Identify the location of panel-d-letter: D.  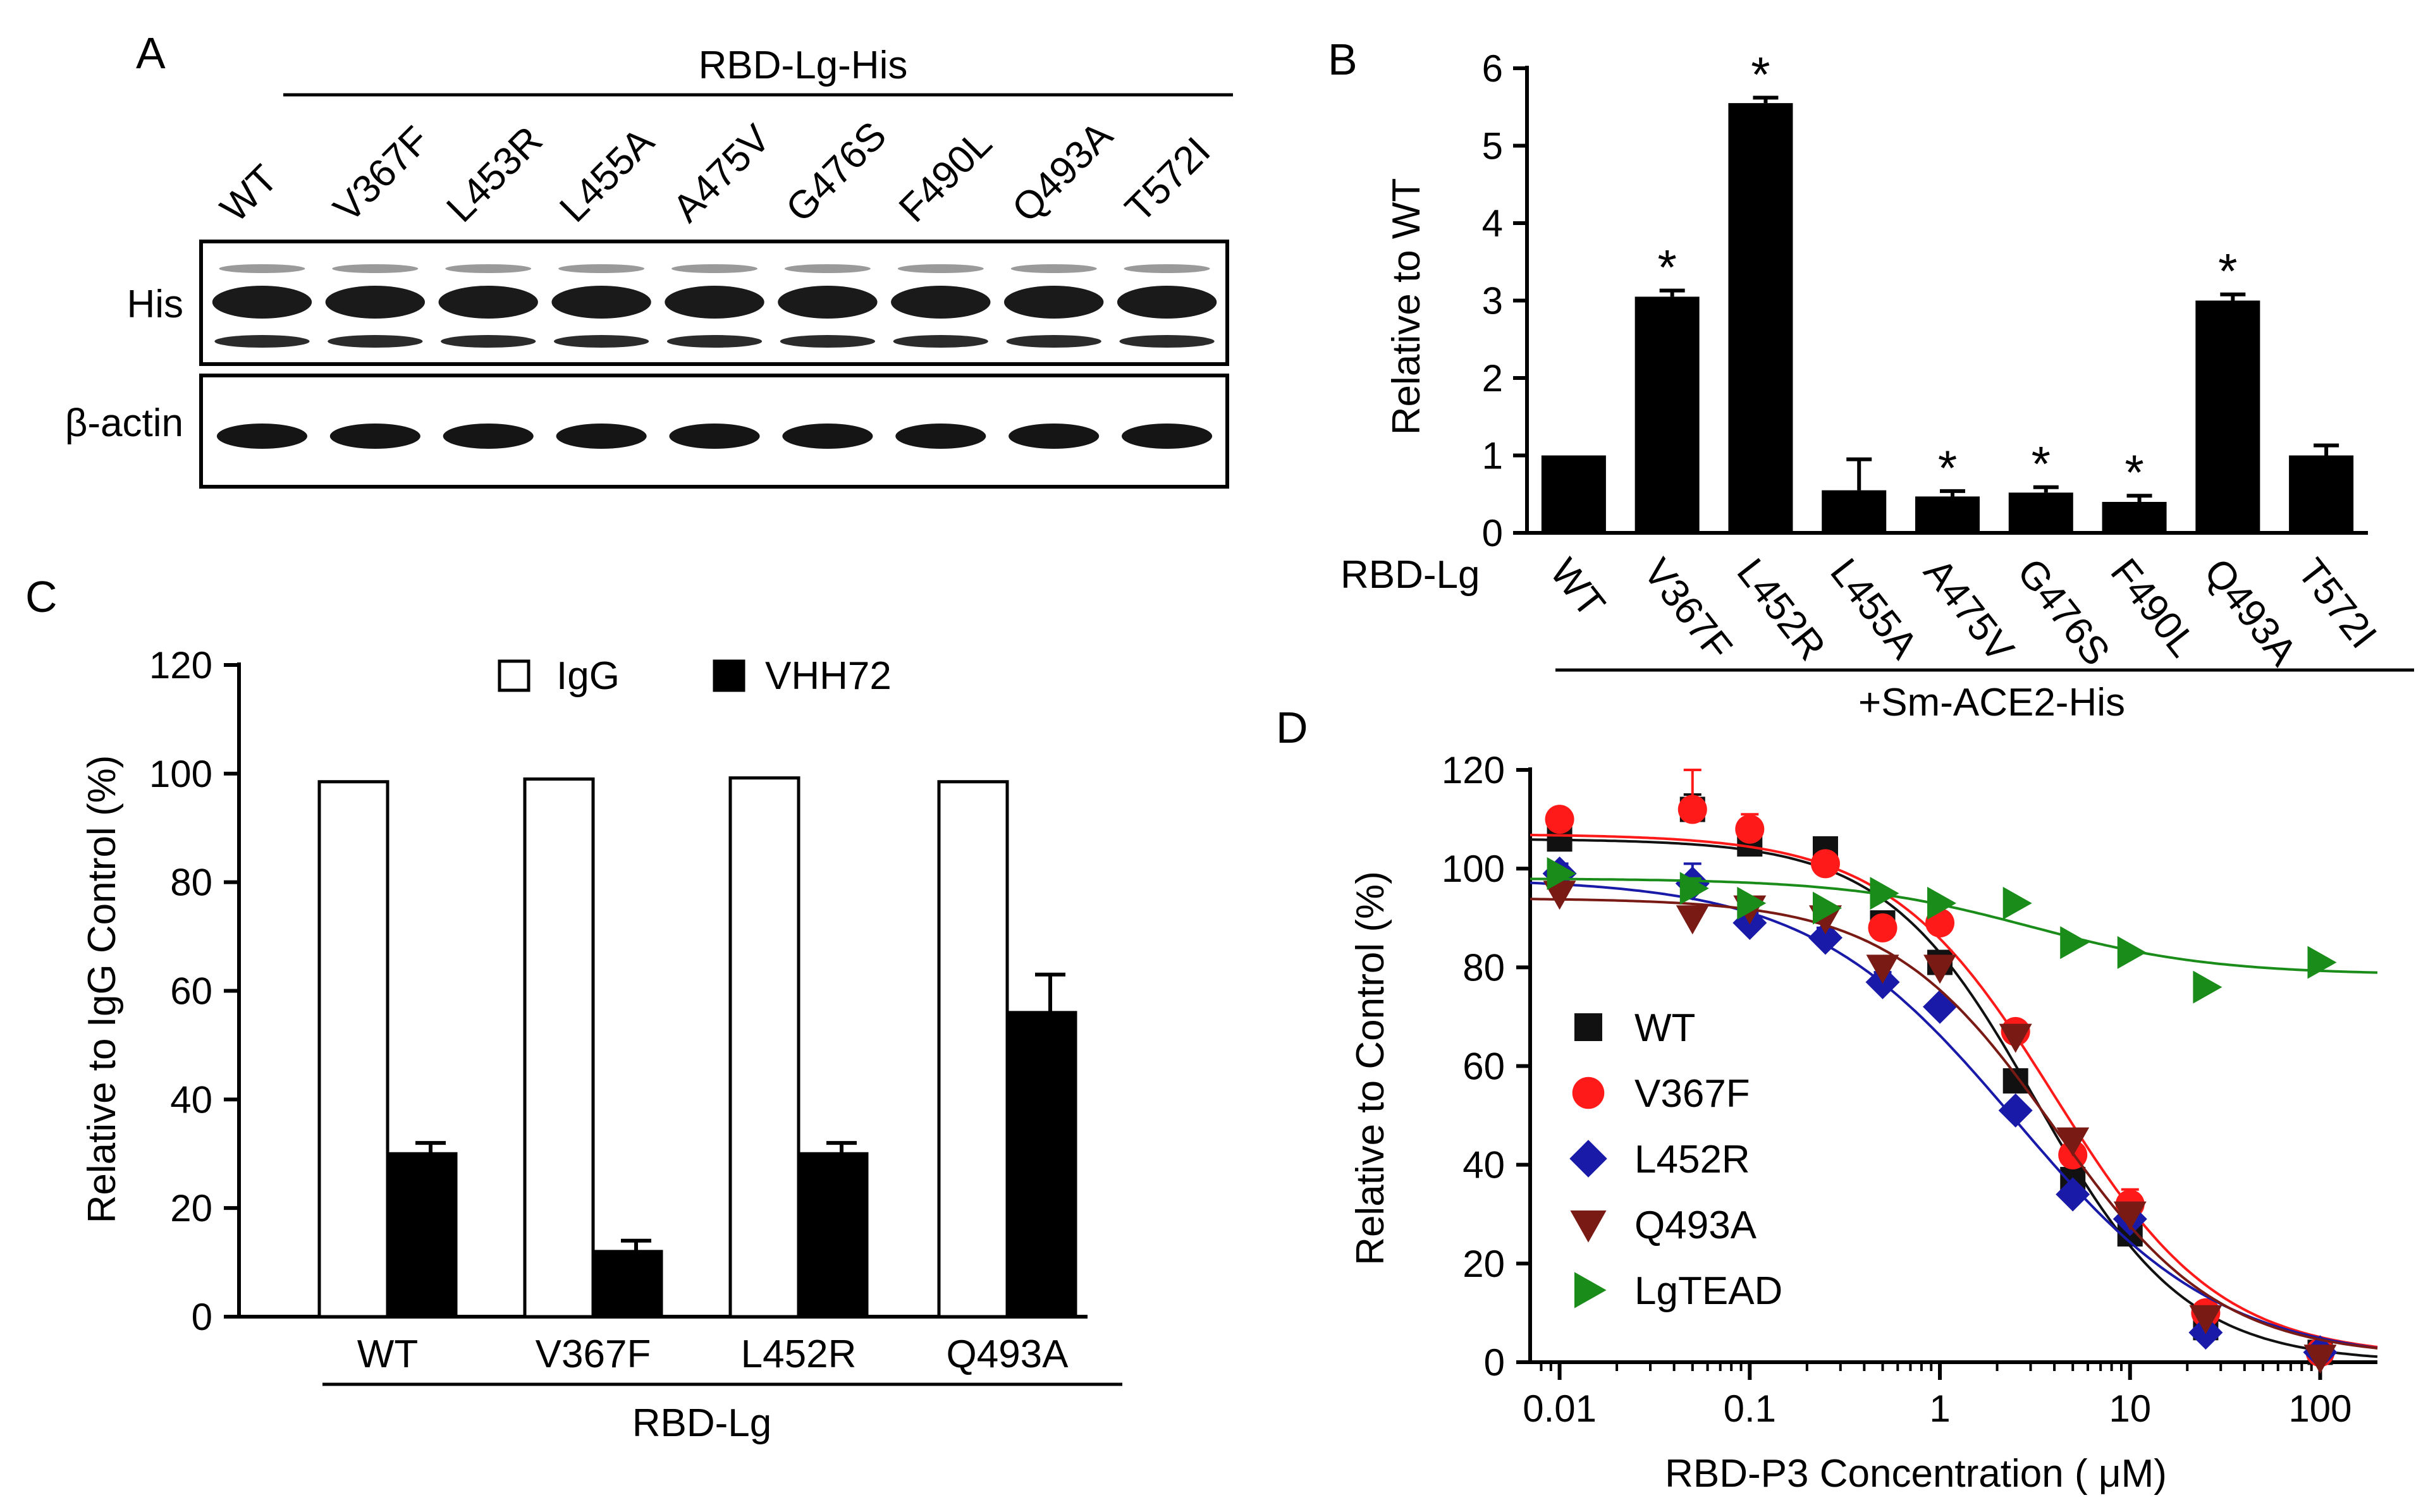
(1292, 728).